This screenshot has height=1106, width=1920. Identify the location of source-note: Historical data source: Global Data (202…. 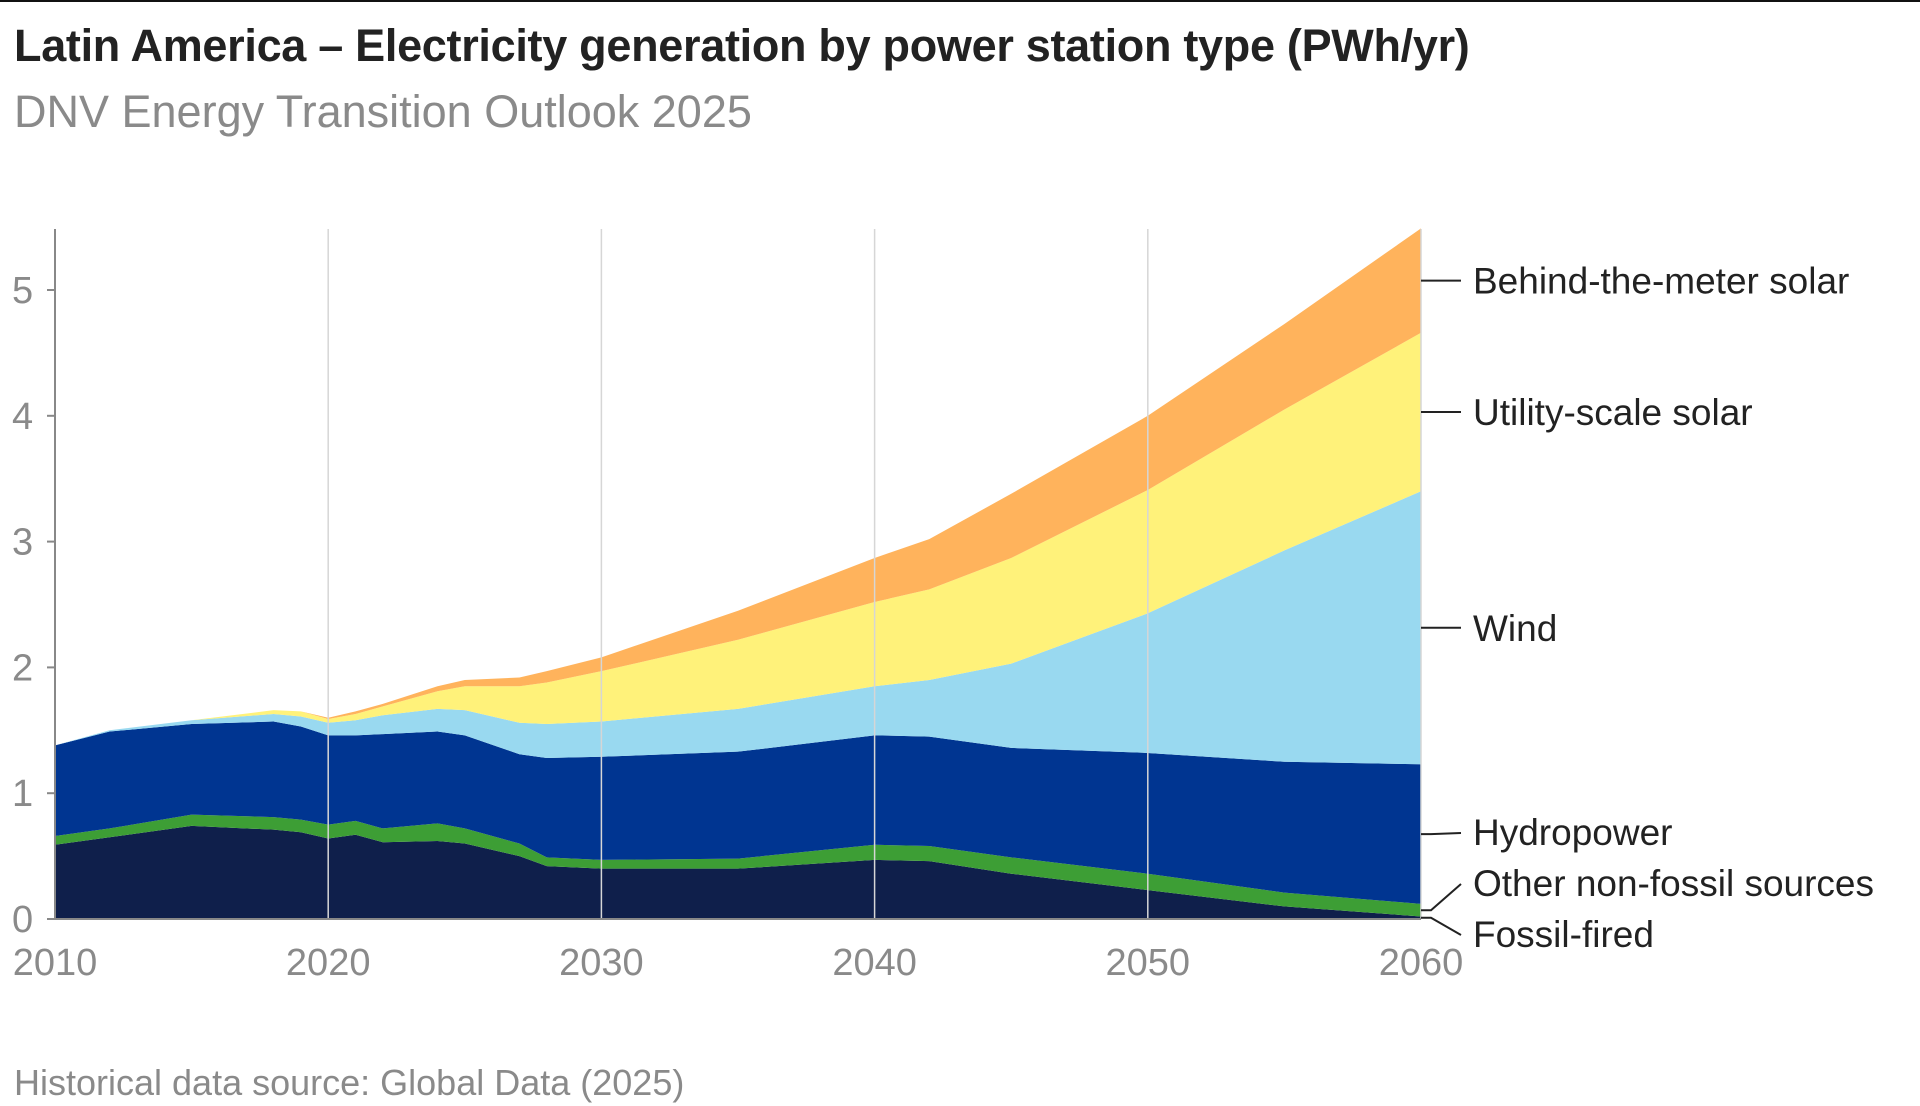
(349, 1082).